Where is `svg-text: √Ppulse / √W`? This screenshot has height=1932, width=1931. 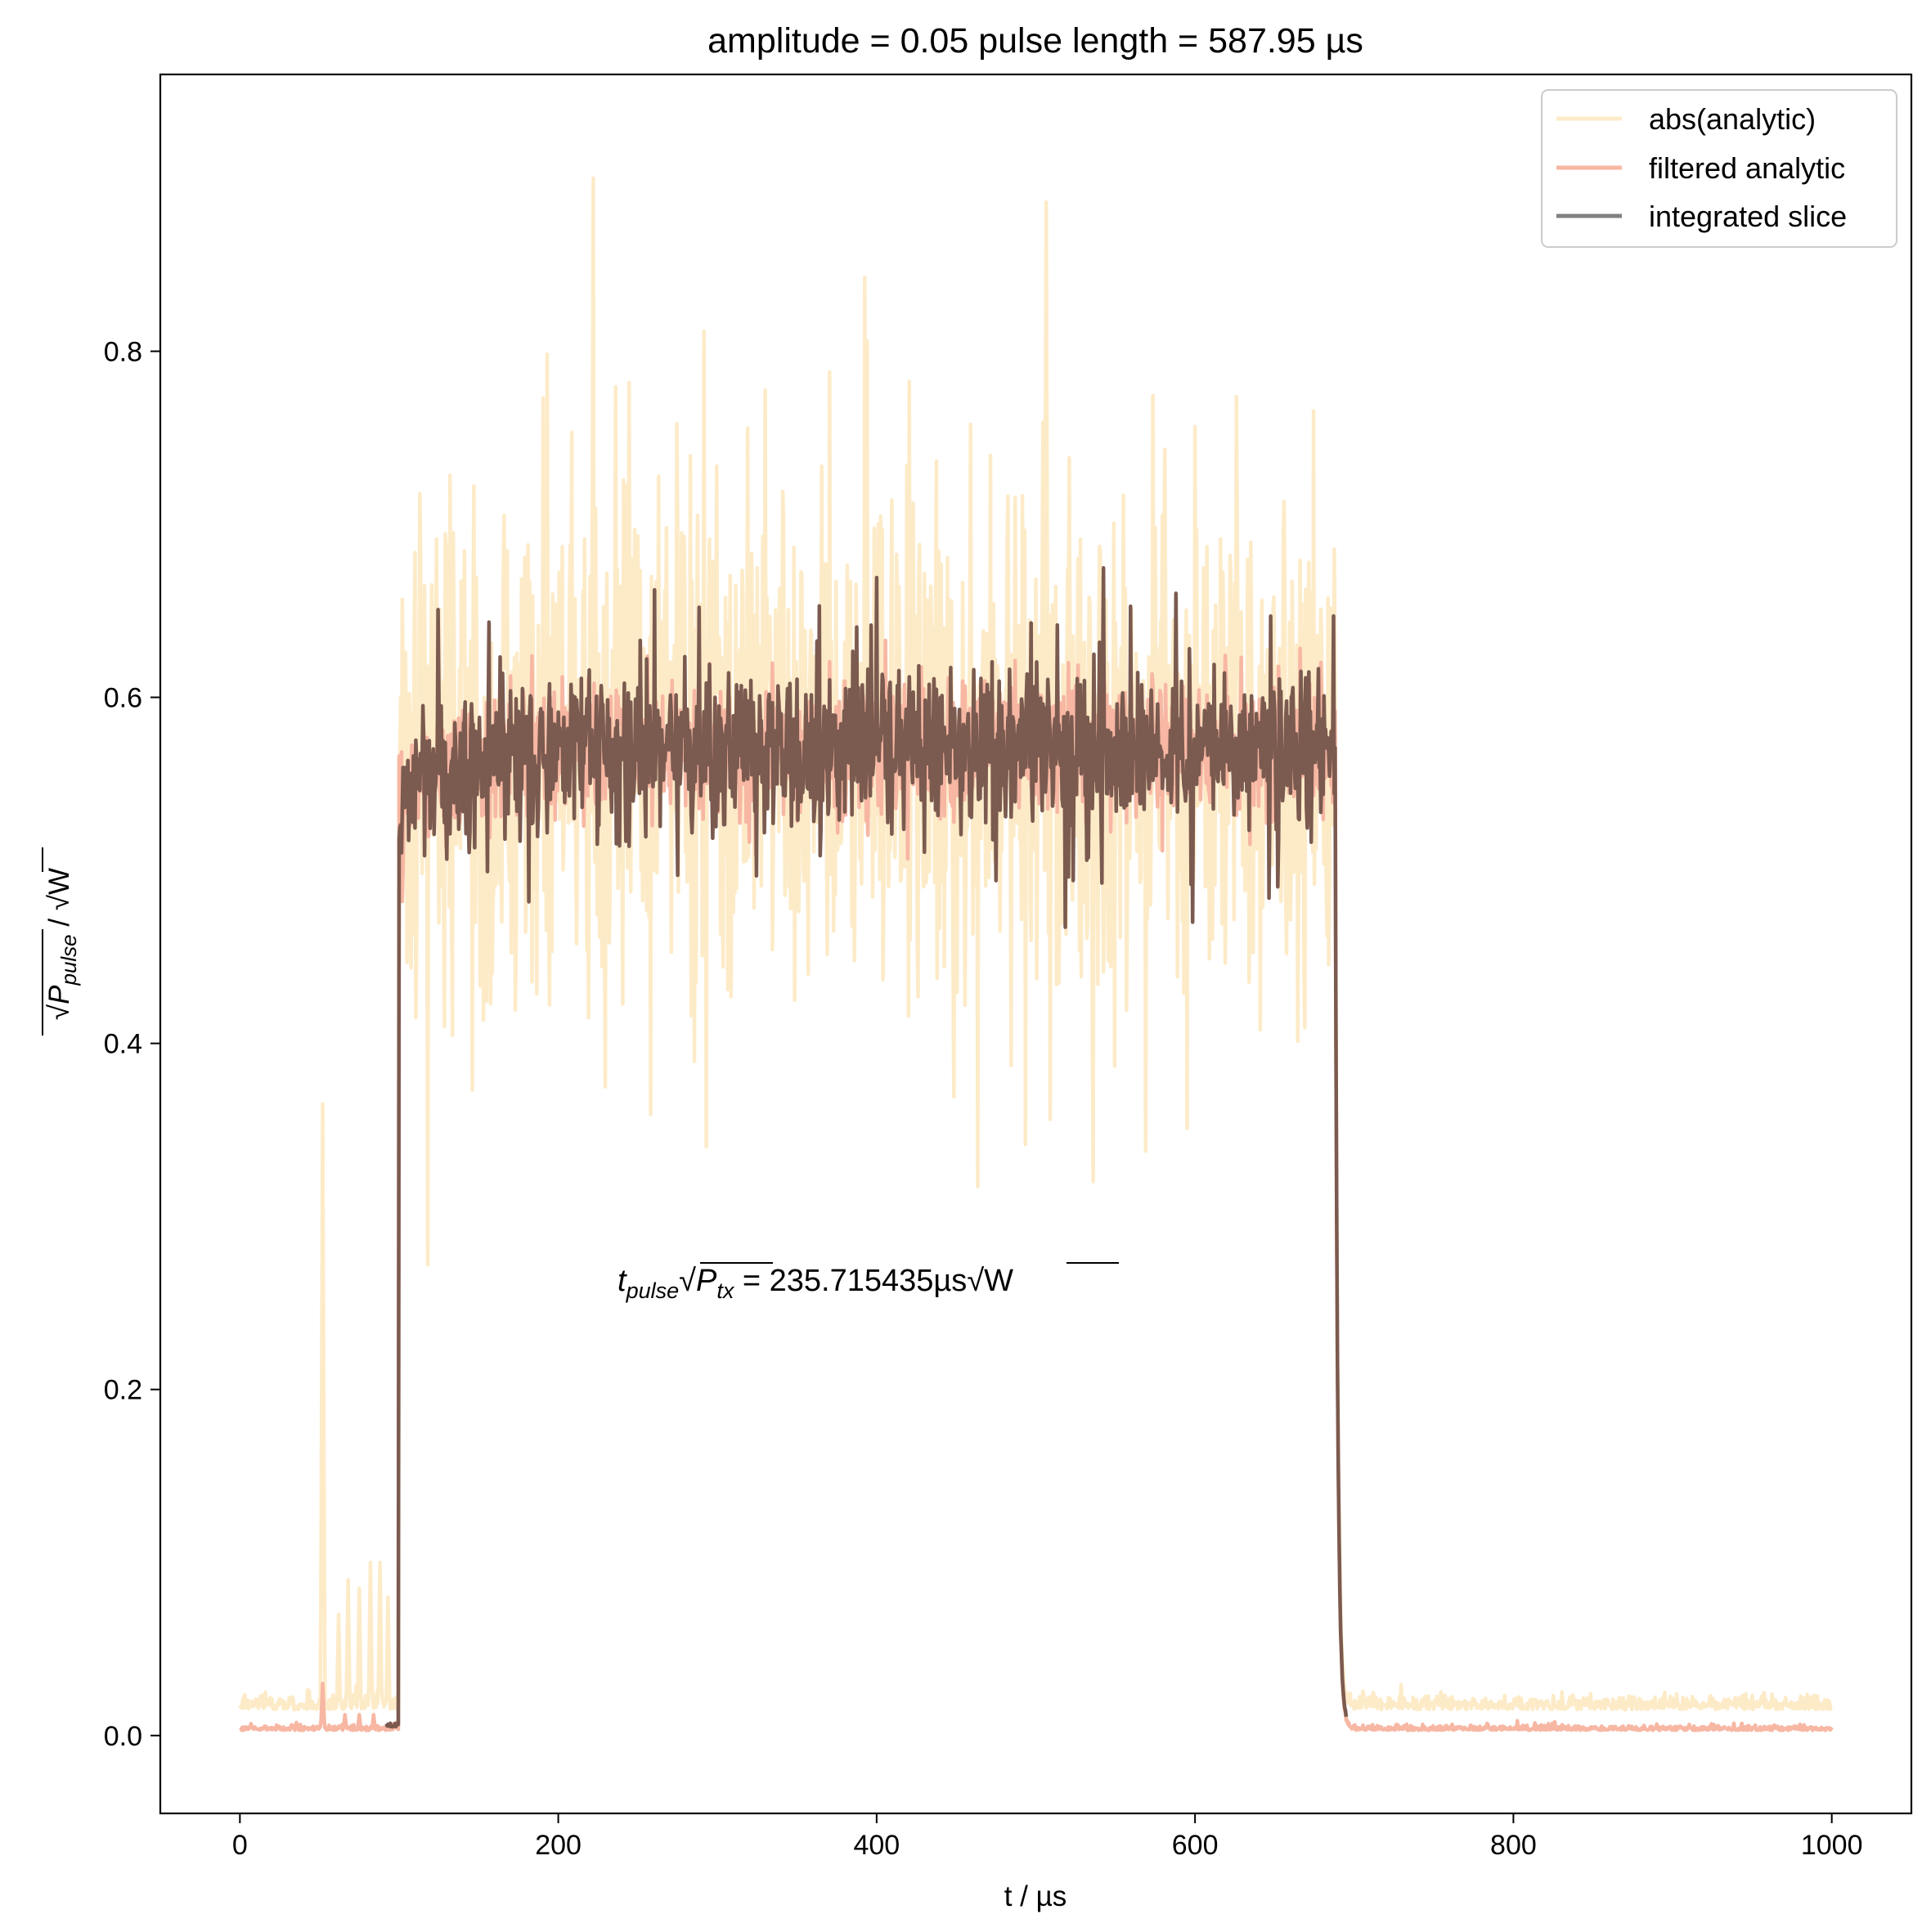
svg-text: √Ppulse / √W is located at coordinates (62, 944).